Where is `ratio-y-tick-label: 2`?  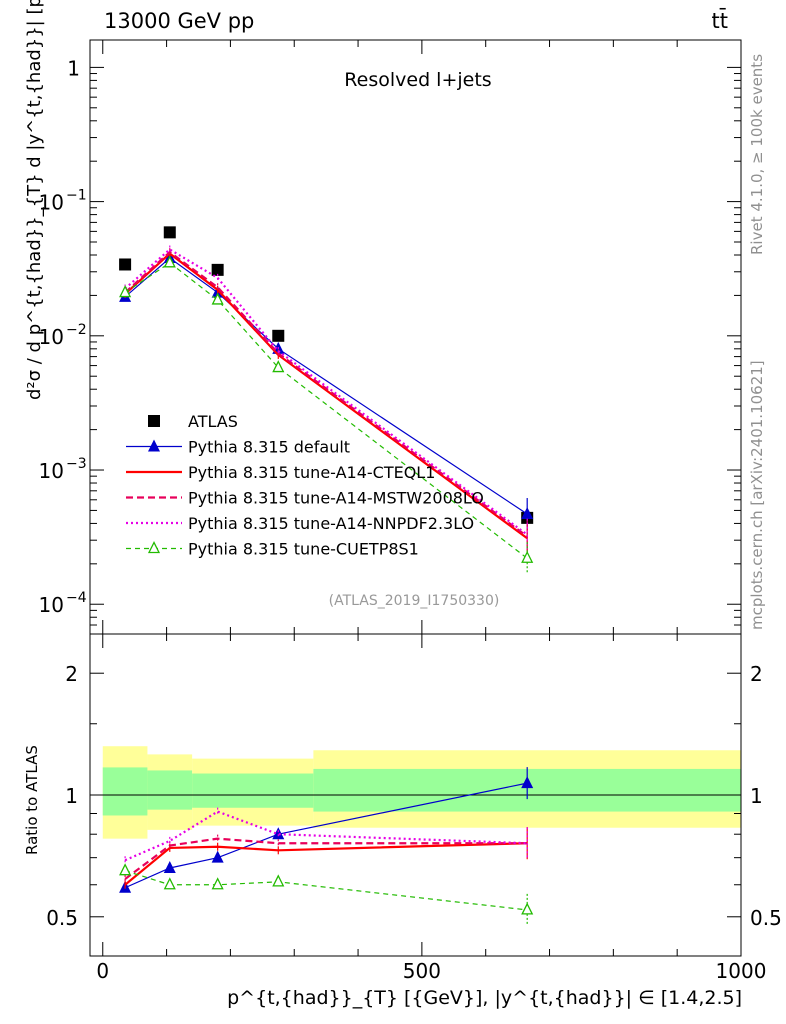
ratio-y-tick-label: 2 is located at coordinates (71, 674).